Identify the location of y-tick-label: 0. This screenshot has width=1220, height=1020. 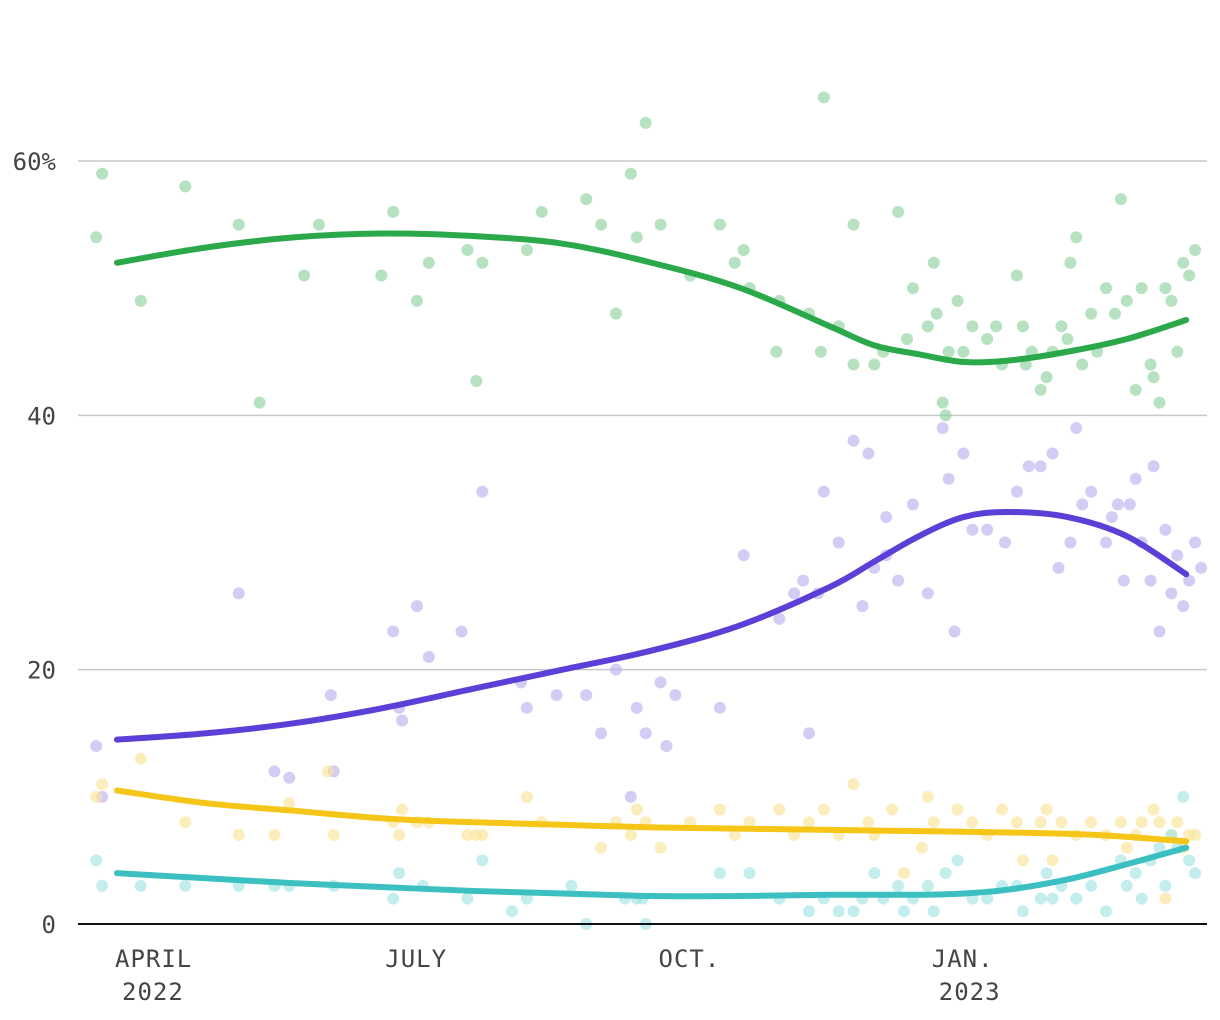
(49, 925).